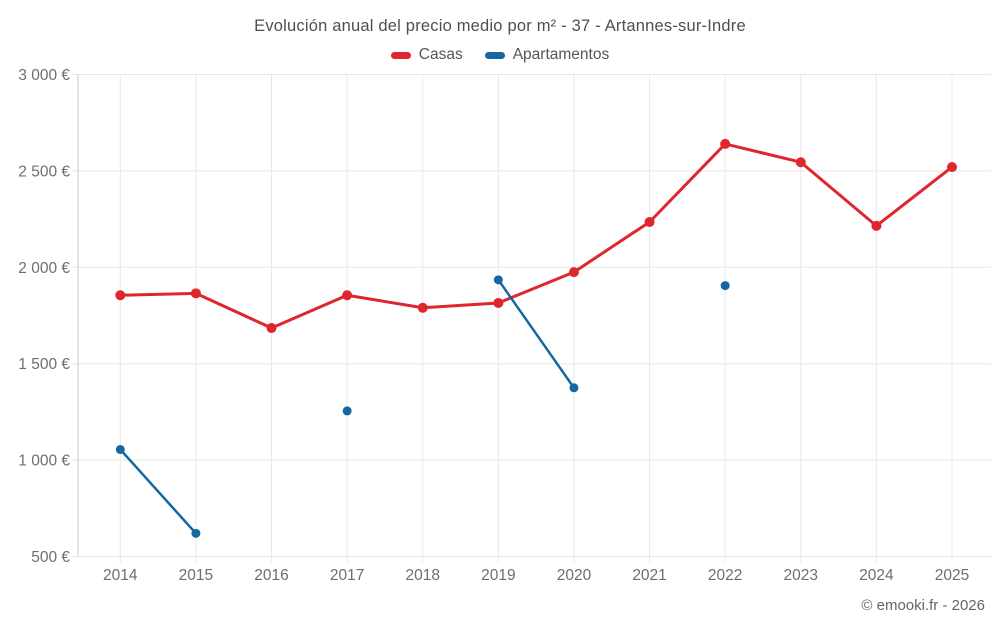  What do you see at coordinates (573, 272) in the screenshot?
I see `data-point-casas-2020: 2020 · Casas : 1975 €` at bounding box center [573, 272].